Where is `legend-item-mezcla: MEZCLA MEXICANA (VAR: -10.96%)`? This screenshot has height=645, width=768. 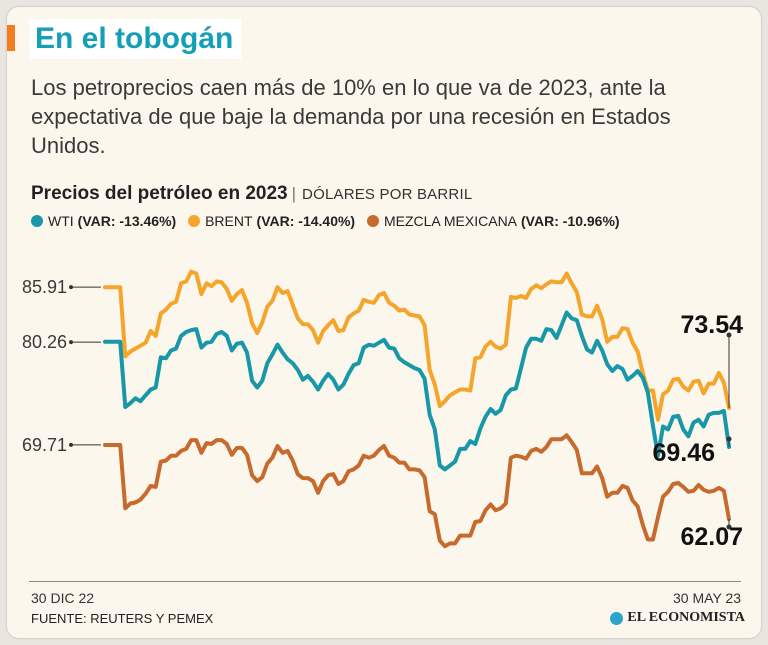 legend-item-mezcla: MEZCLA MEXICANA (VAR: -10.96%) is located at coordinates (493, 221).